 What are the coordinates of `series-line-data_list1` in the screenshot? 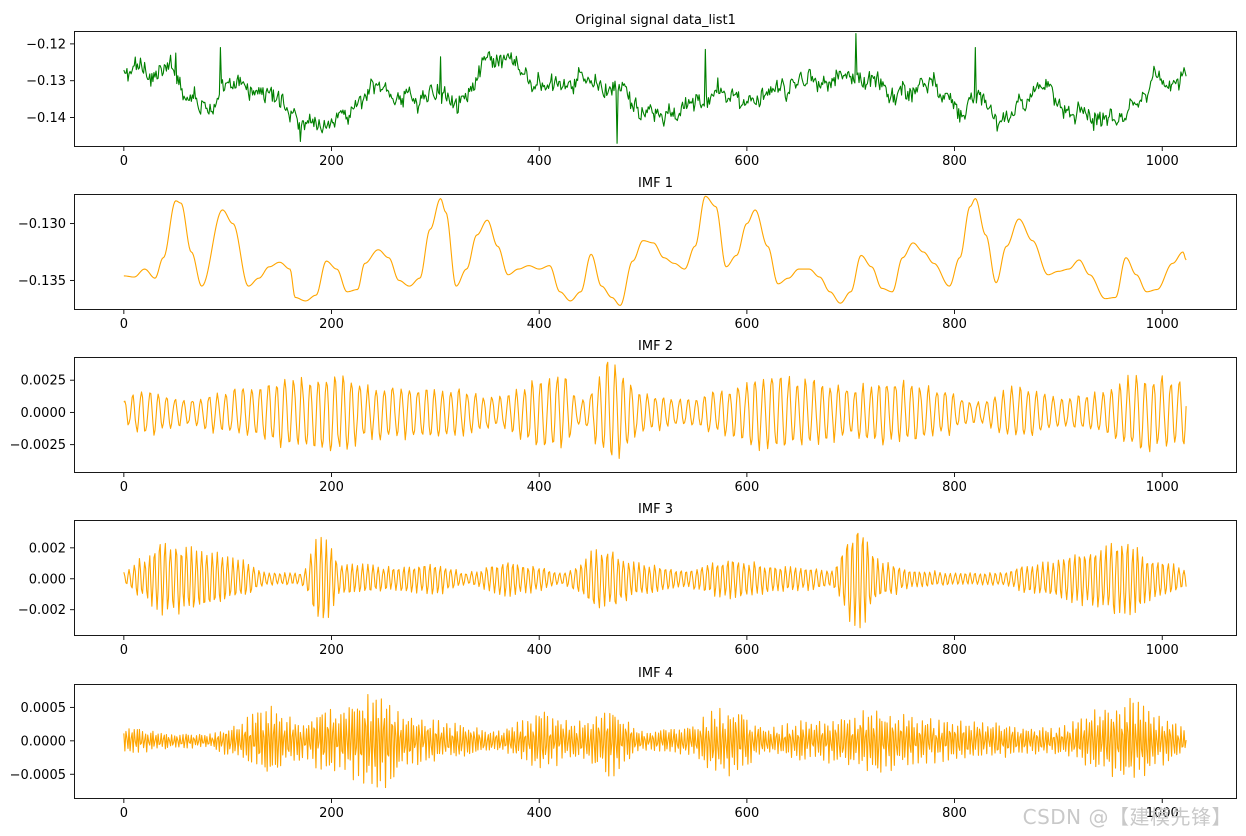 It's located at (655, 88).